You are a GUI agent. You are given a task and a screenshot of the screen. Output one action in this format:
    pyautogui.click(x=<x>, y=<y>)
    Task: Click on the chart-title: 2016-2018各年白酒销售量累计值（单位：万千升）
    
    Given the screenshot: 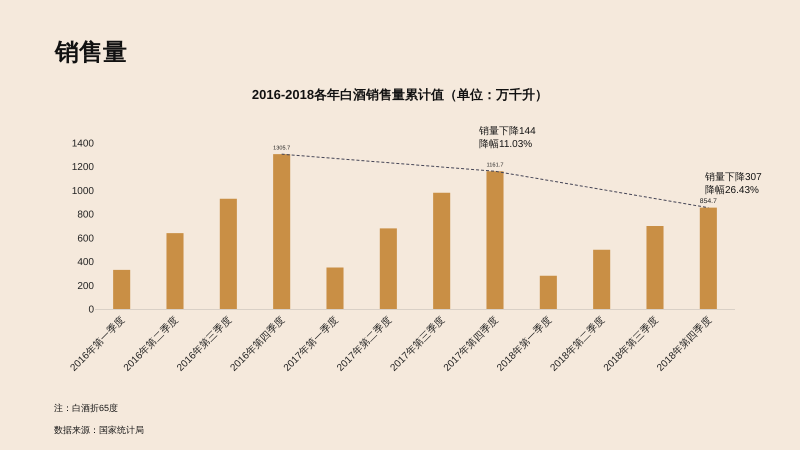 What is the action you would take?
    pyautogui.click(x=400, y=94)
    